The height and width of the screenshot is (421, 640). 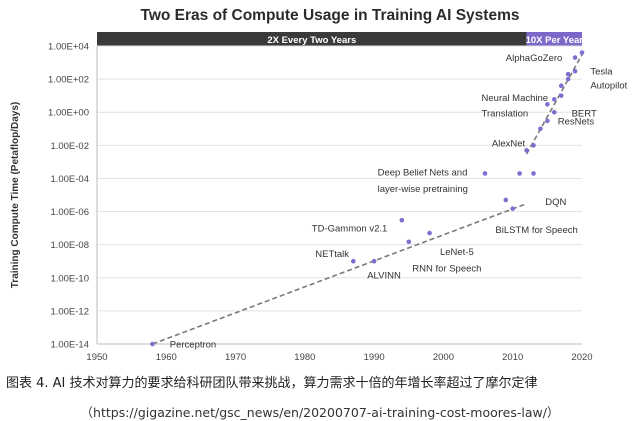 What do you see at coordinates (166, 357) in the screenshot?
I see `x-tick-label: 1960` at bounding box center [166, 357].